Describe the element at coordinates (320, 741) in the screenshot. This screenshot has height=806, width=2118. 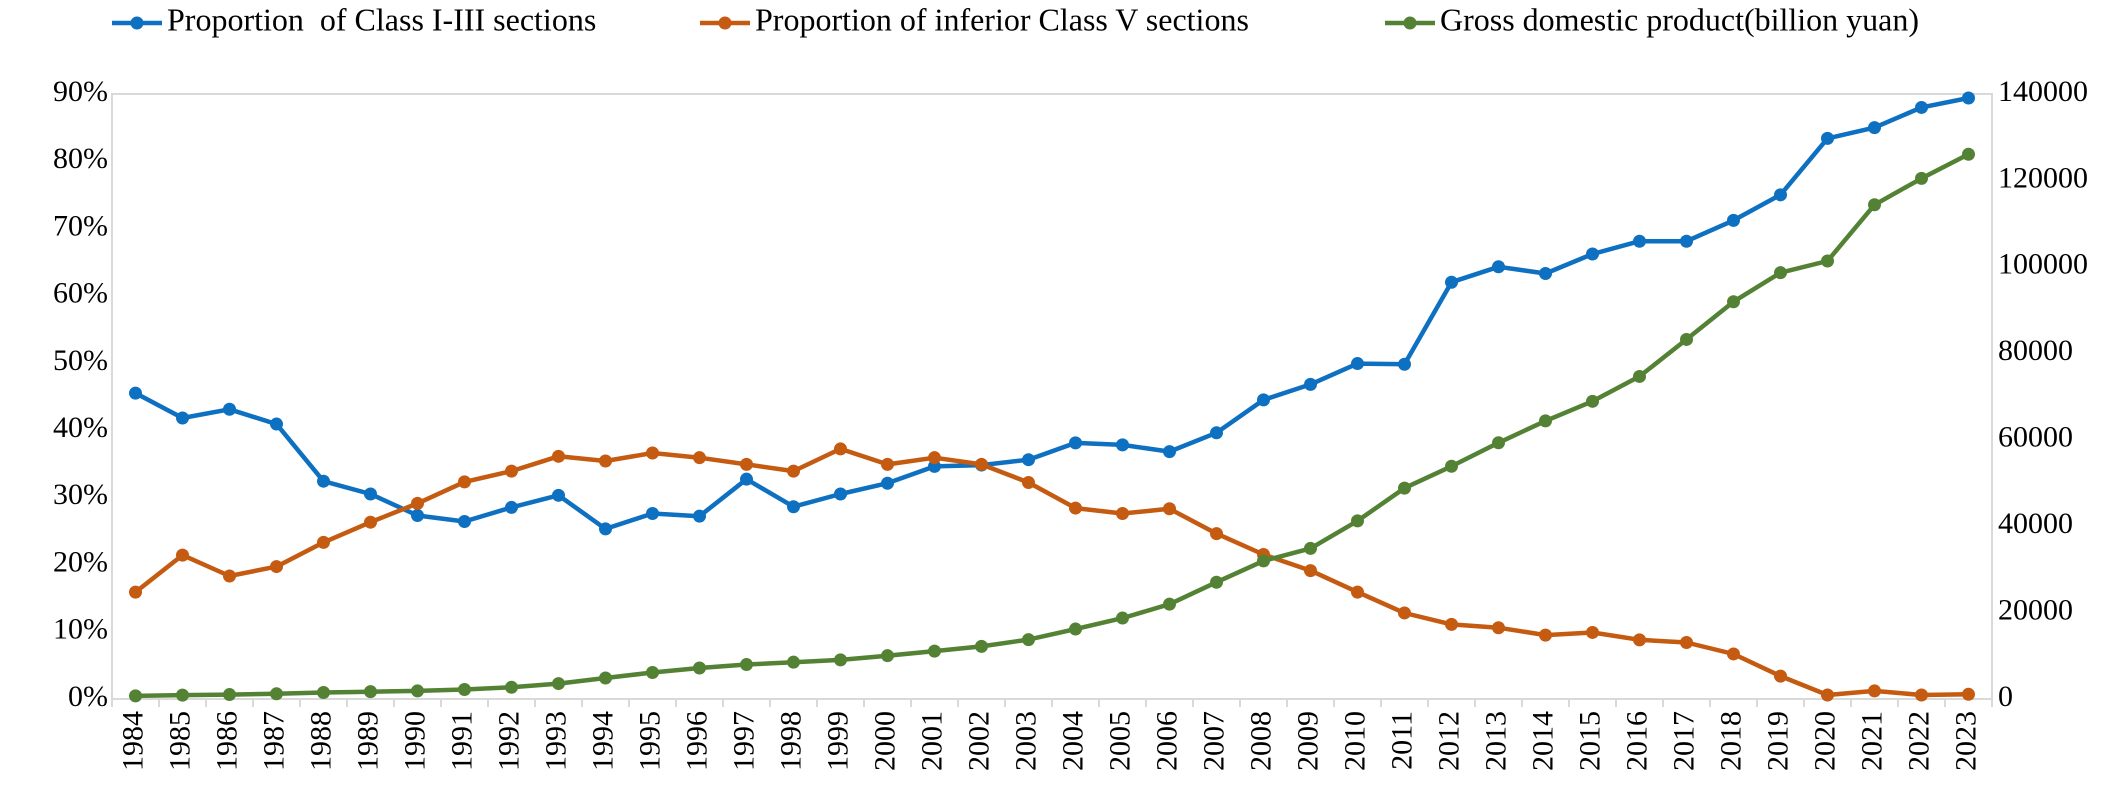
I see `x-axis-tick-label: 1988` at that location.